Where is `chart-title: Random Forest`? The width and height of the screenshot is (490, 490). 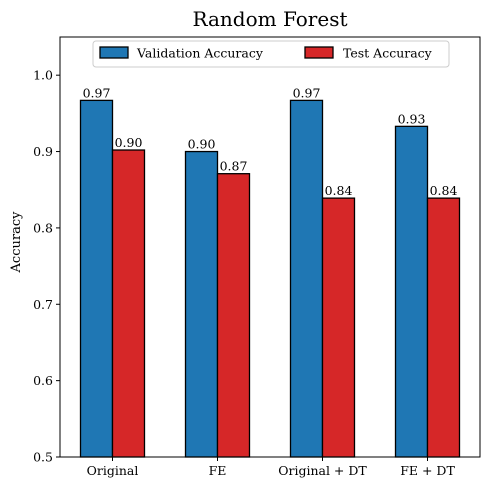 chart-title: Random Forest is located at coordinates (269, 19).